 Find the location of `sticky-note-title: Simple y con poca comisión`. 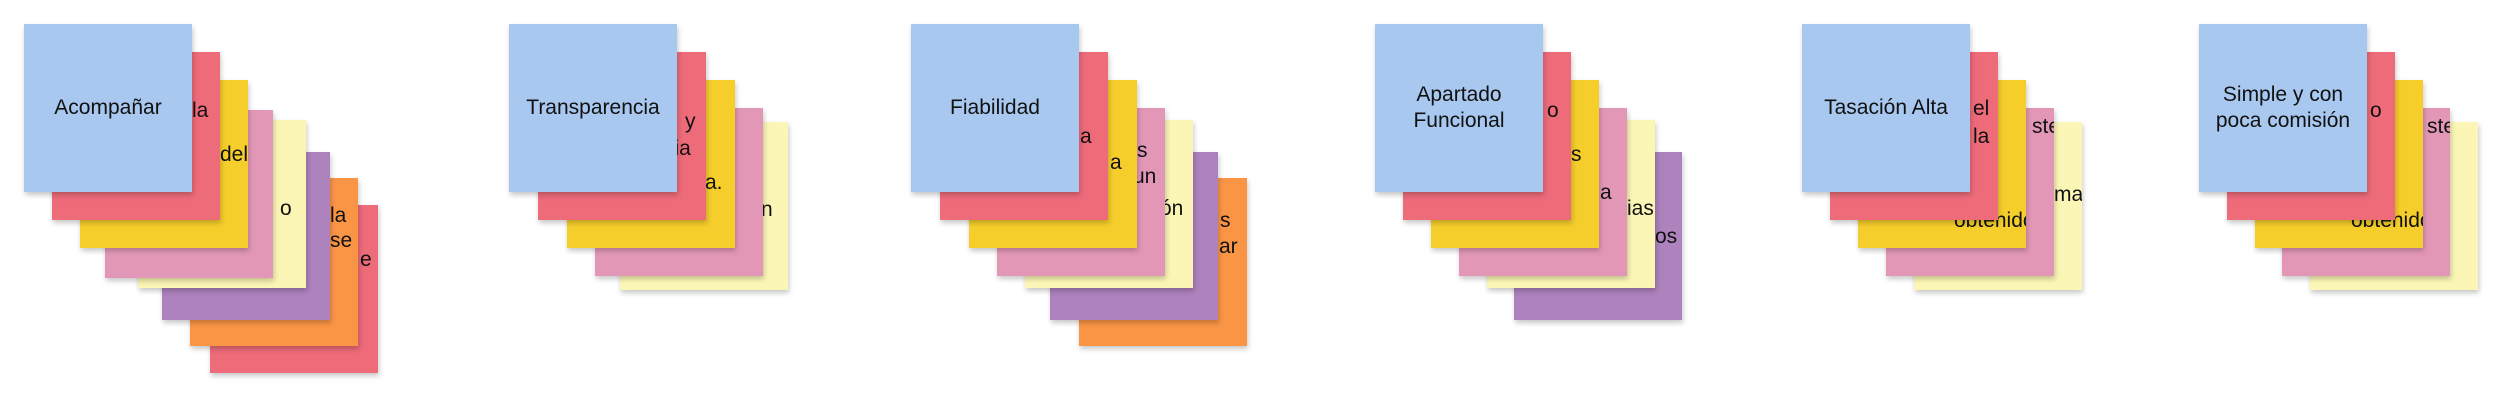

sticky-note-title: Simple y con poca comisión is located at coordinates (2283, 108).